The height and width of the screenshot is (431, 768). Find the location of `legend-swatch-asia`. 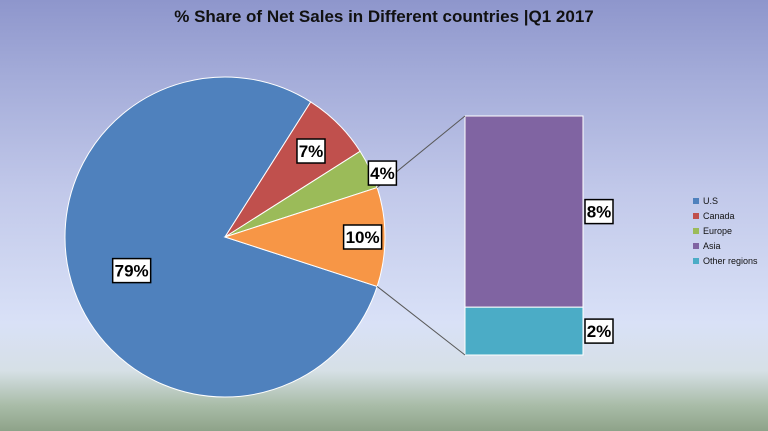

legend-swatch-asia is located at coordinates (696, 246).